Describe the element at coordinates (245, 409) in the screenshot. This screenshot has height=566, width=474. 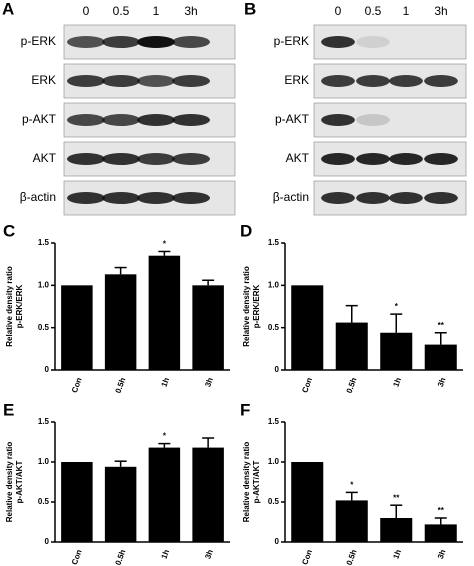
I see `panel-label: F` at that location.